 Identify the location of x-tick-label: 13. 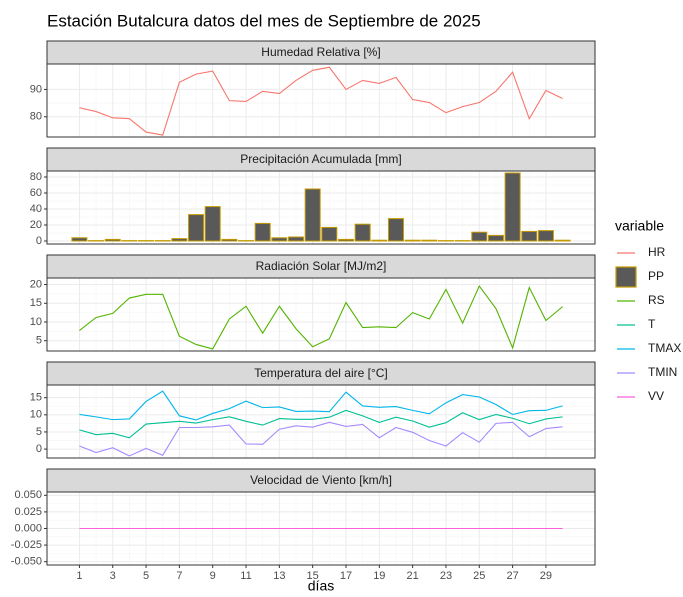
(279, 576).